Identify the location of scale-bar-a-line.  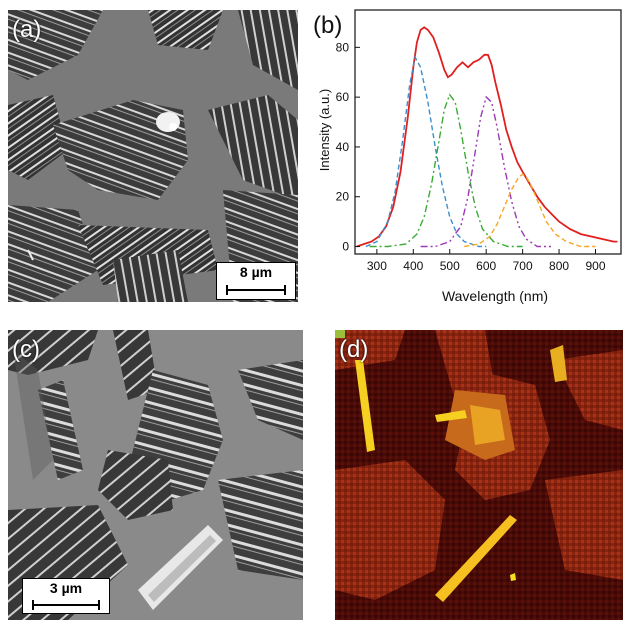
(256, 290).